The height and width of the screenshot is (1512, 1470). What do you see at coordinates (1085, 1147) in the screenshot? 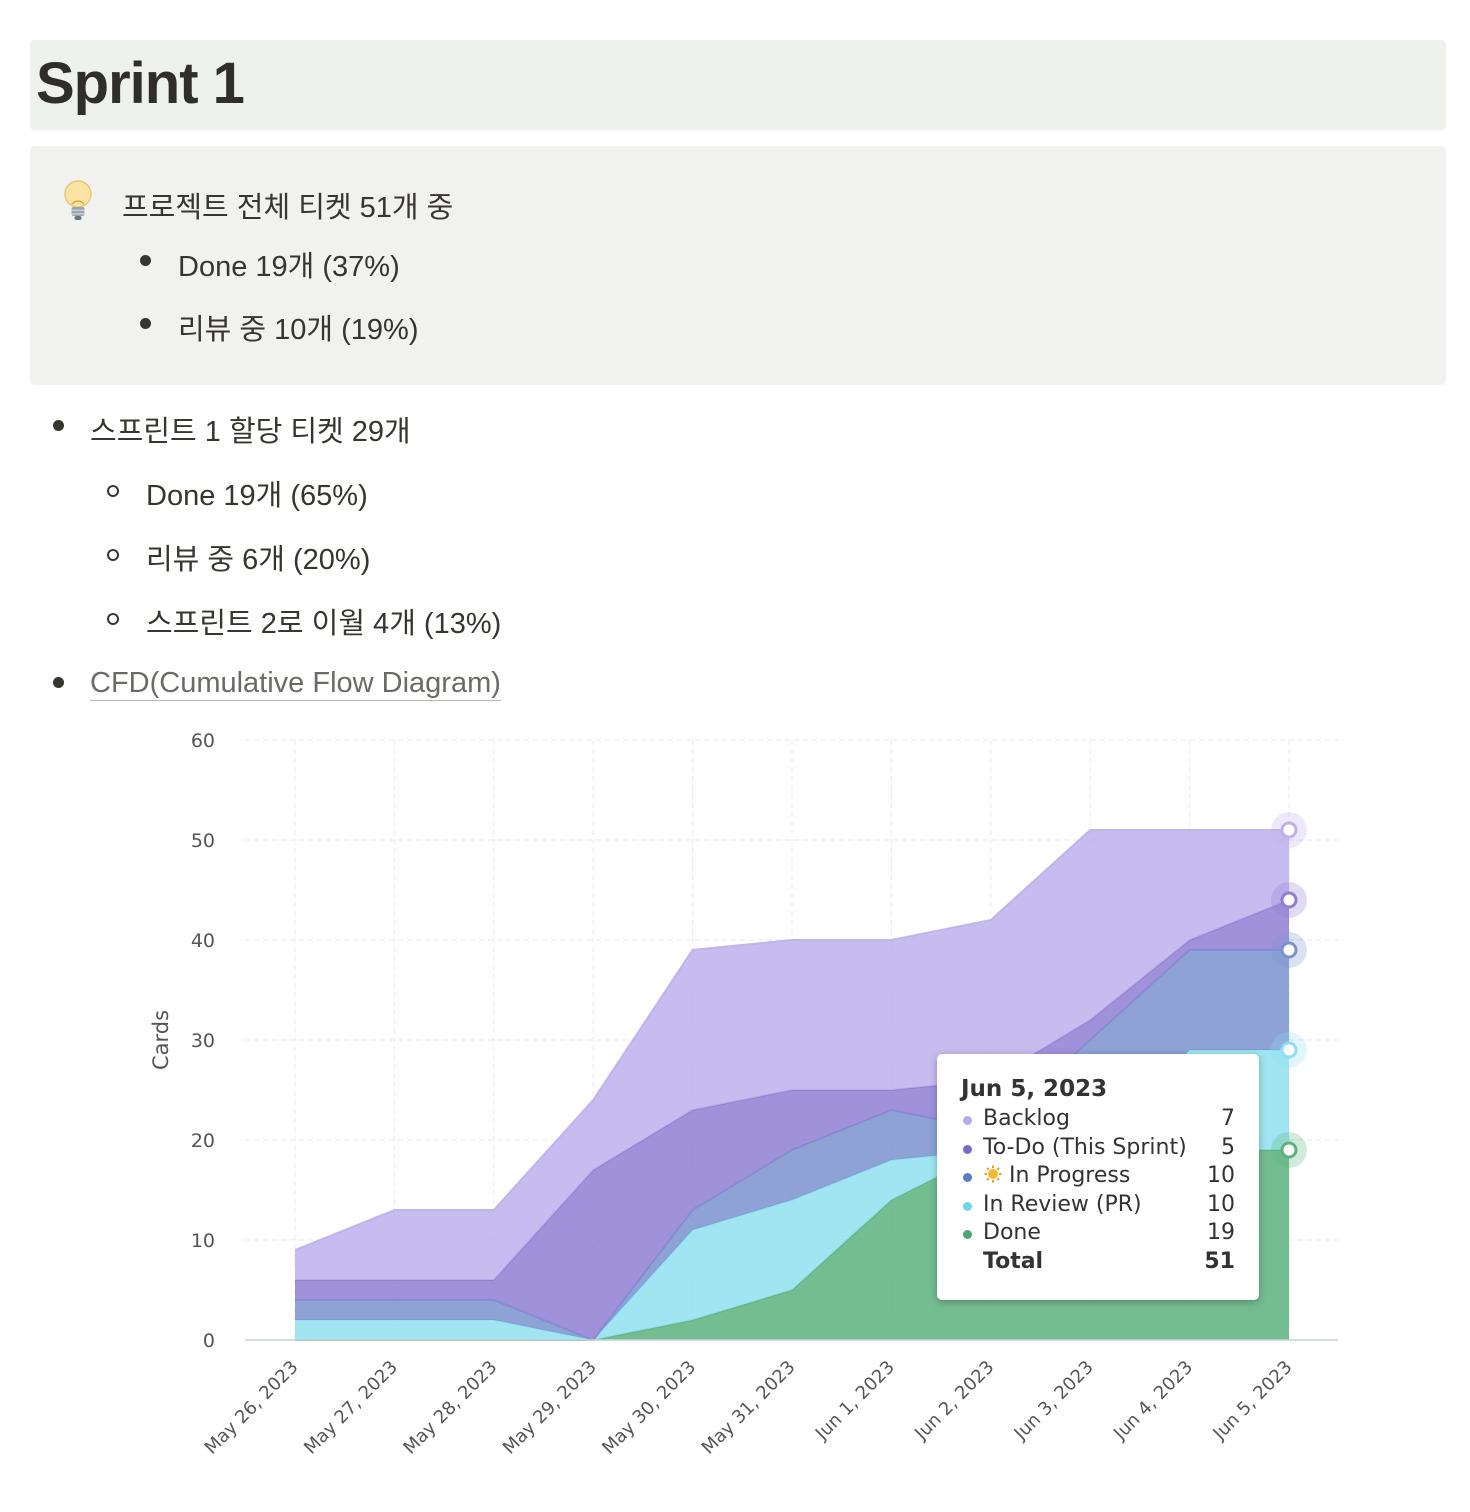
I see `tooltip-series-name: To-Do (This Sprint)` at bounding box center [1085, 1147].